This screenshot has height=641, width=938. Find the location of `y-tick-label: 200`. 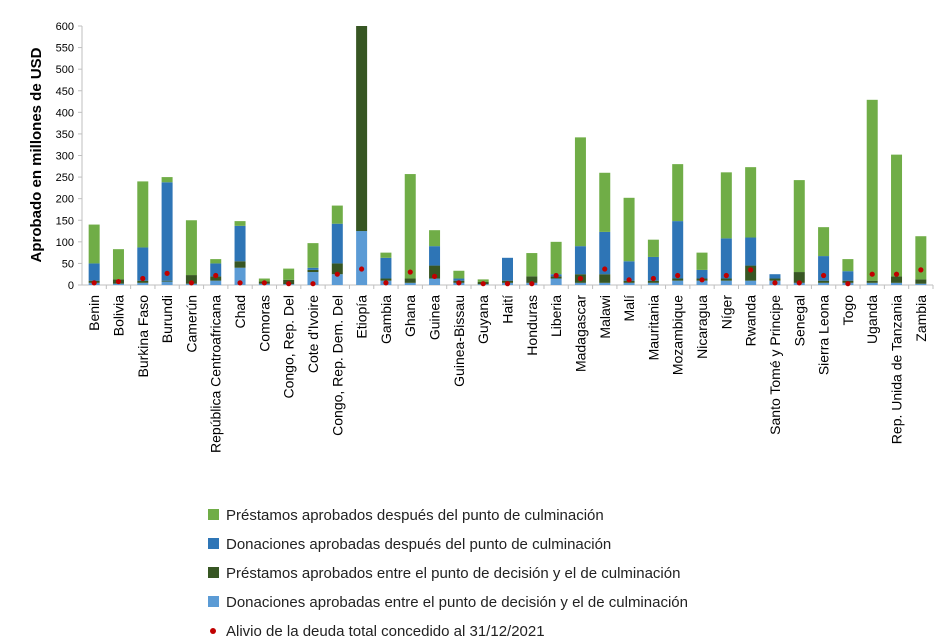

y-tick-label: 200 is located at coordinates (65, 200).